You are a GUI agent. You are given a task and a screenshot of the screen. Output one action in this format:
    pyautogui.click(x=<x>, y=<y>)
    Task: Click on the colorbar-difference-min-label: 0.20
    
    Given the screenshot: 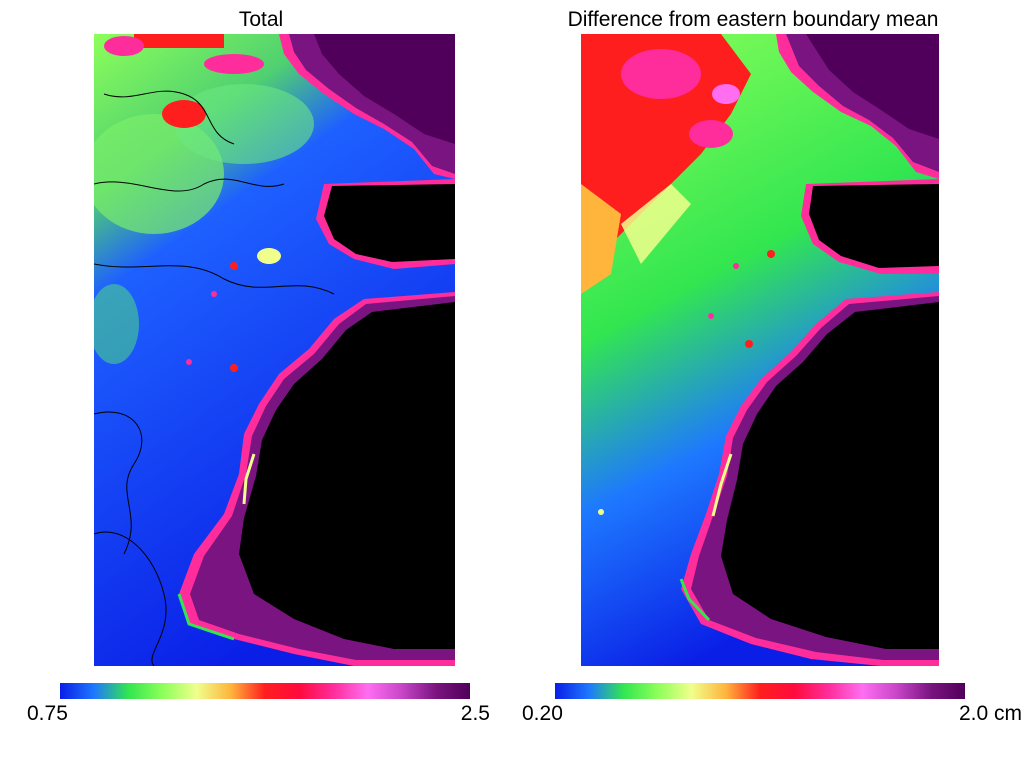 What is the action you would take?
    pyautogui.click(x=542, y=713)
    